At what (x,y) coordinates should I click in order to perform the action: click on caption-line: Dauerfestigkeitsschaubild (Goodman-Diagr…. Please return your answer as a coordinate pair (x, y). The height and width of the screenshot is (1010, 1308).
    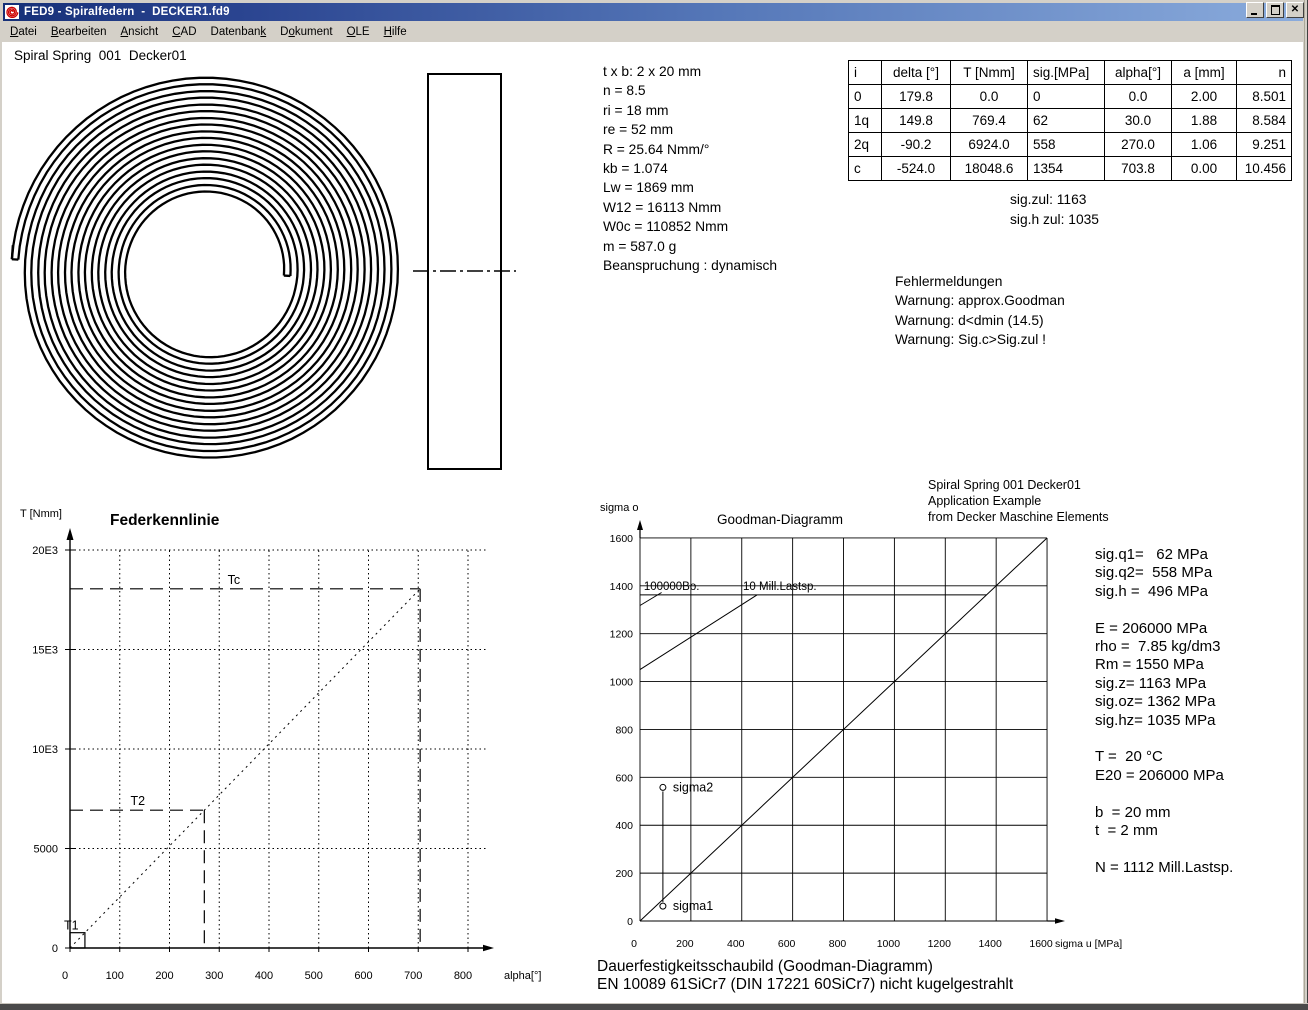
    Looking at the image, I should click on (765, 966).